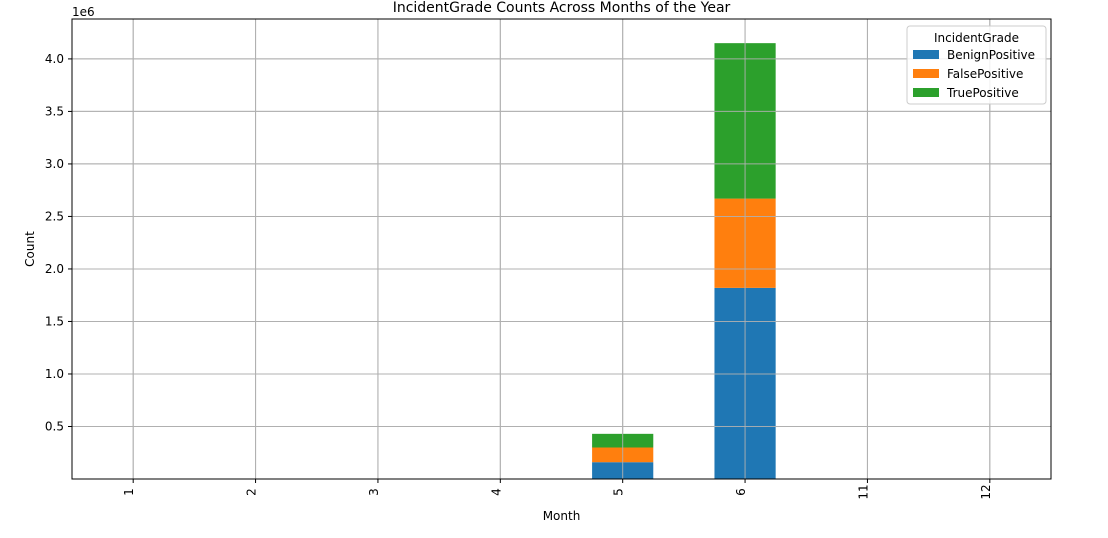 The height and width of the screenshot is (538, 1108). I want to click on legend-swatch-benignpositive, so click(926, 54).